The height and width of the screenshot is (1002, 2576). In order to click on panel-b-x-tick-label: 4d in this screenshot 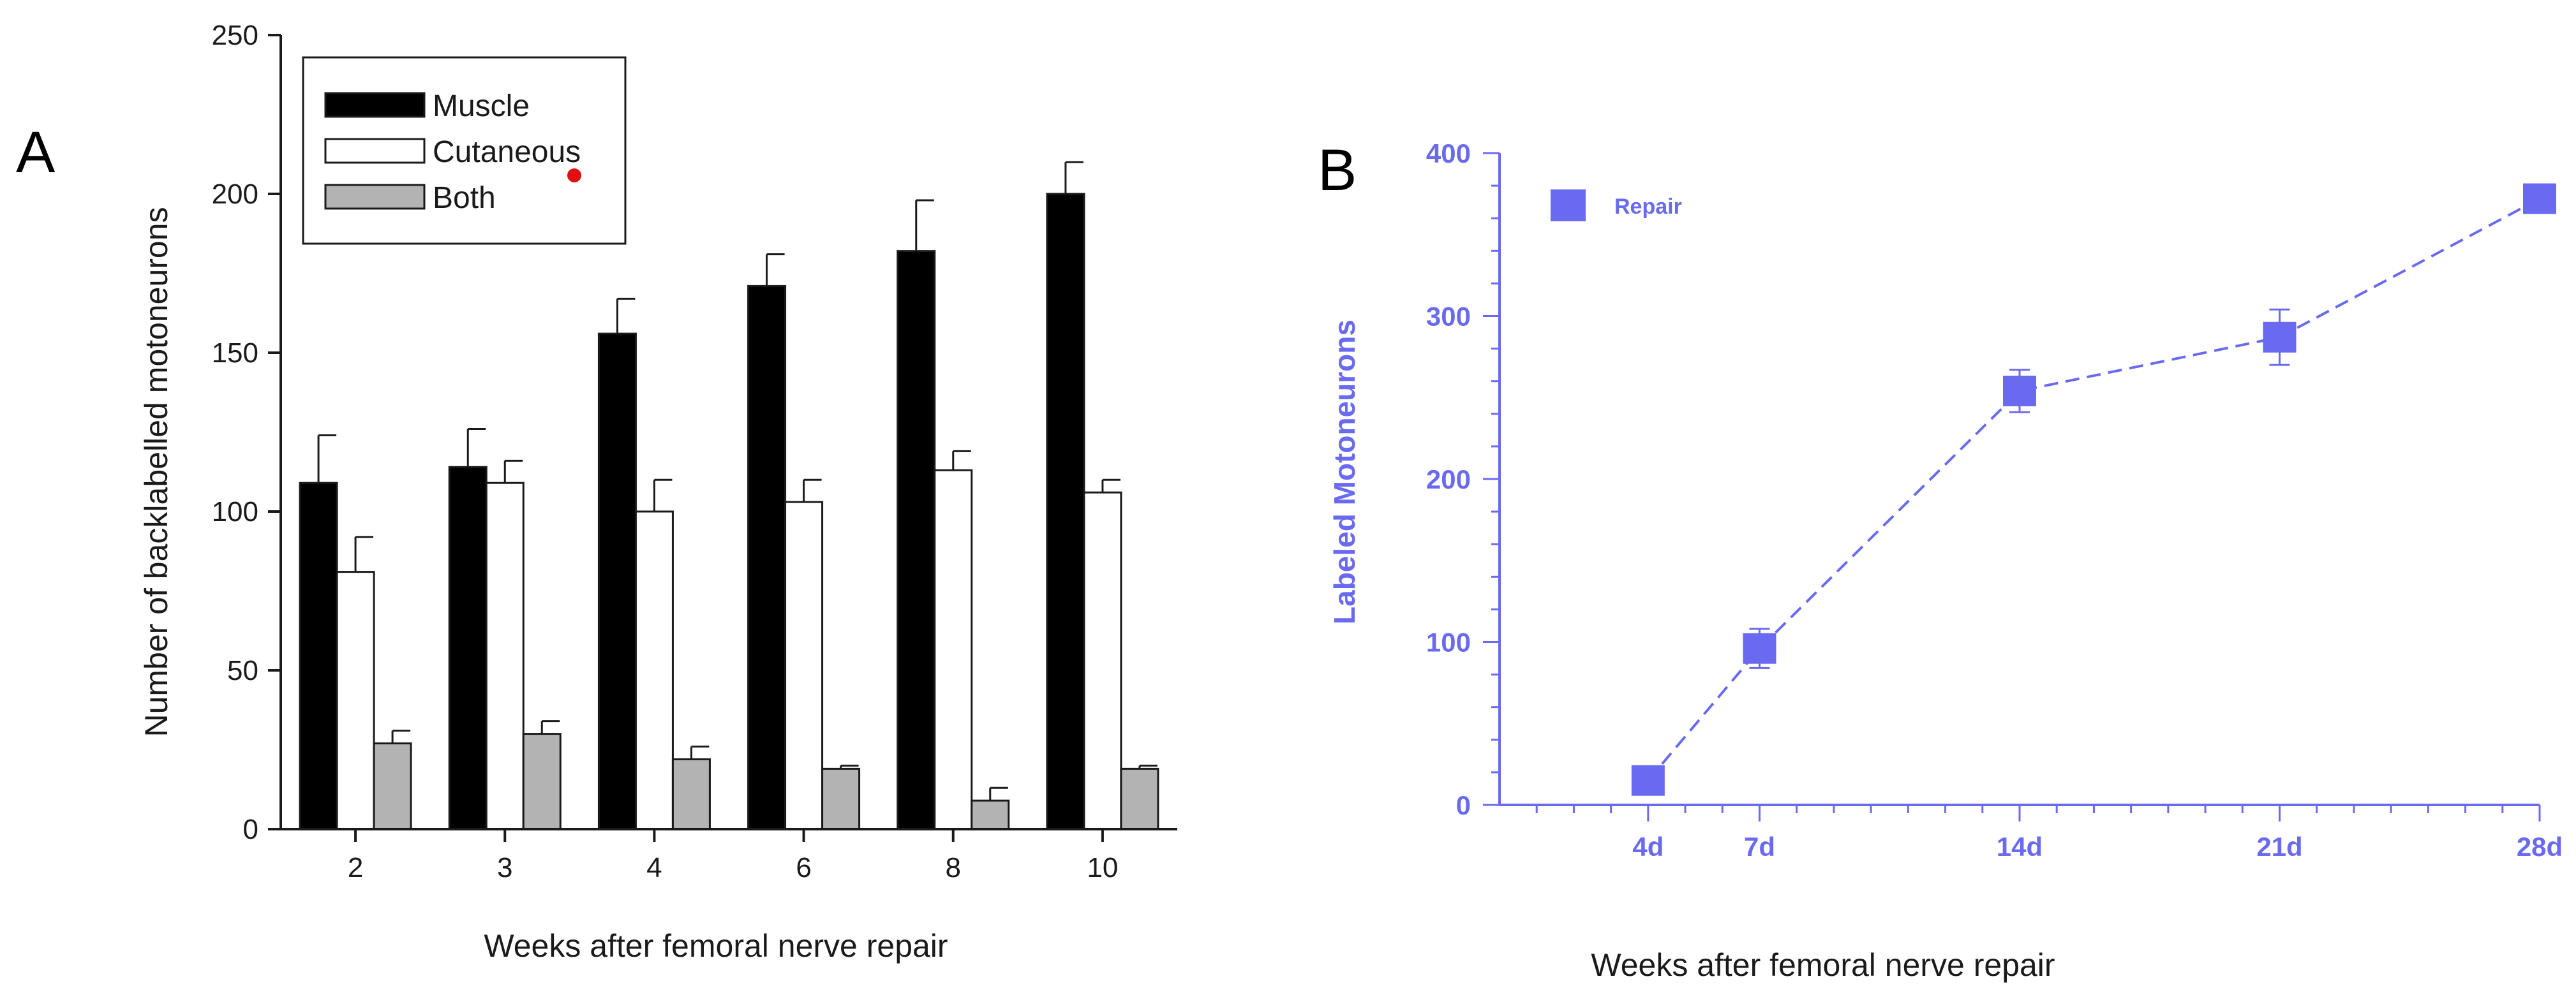, I will do `click(1648, 847)`.